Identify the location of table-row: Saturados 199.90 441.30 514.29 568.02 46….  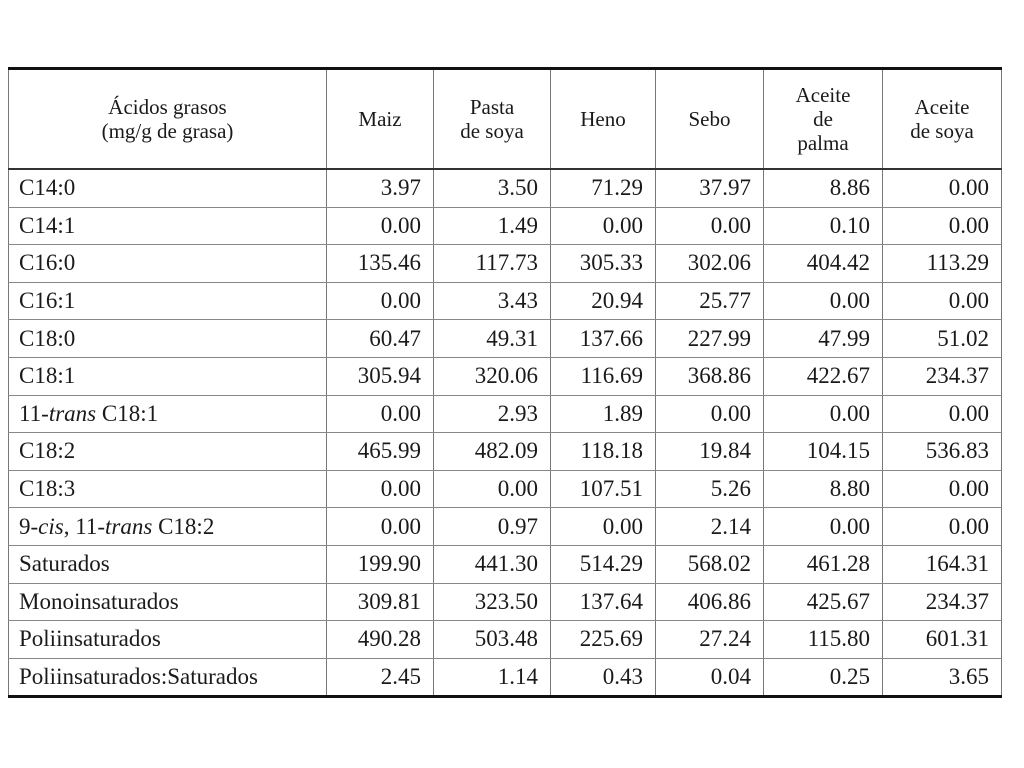
(505, 564).